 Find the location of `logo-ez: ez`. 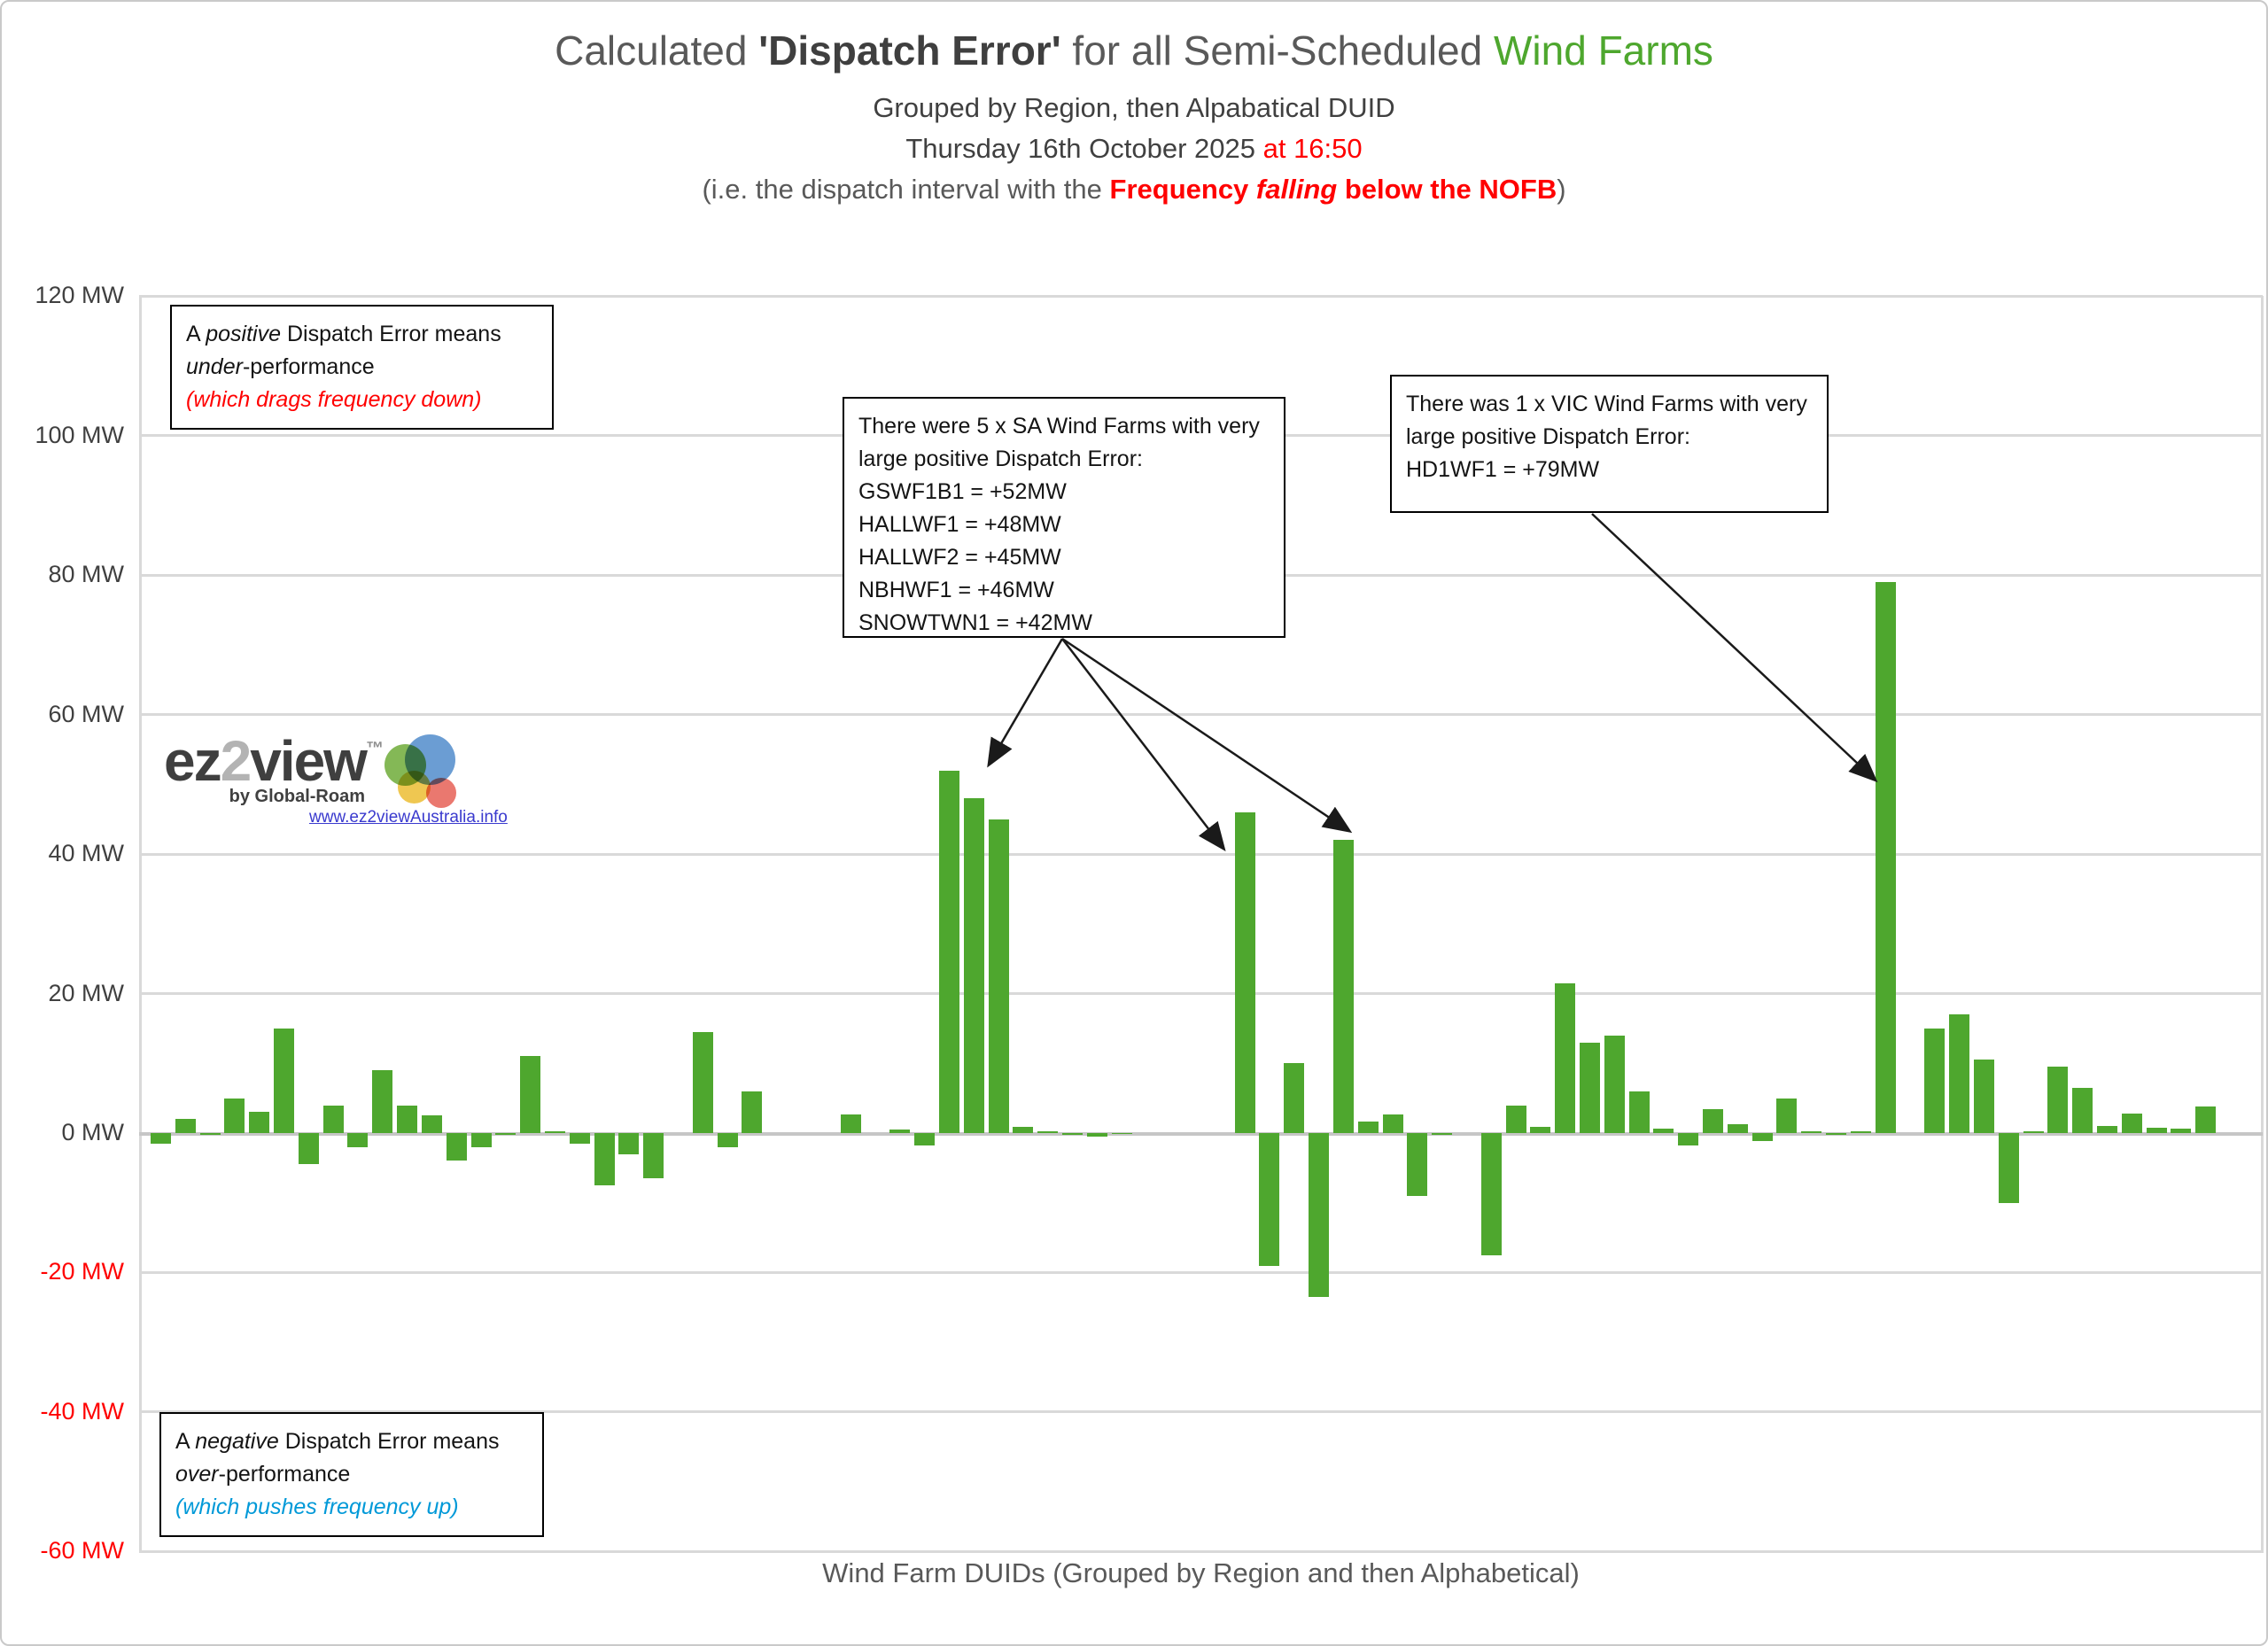

logo-ez: ez is located at coordinates (193, 761).